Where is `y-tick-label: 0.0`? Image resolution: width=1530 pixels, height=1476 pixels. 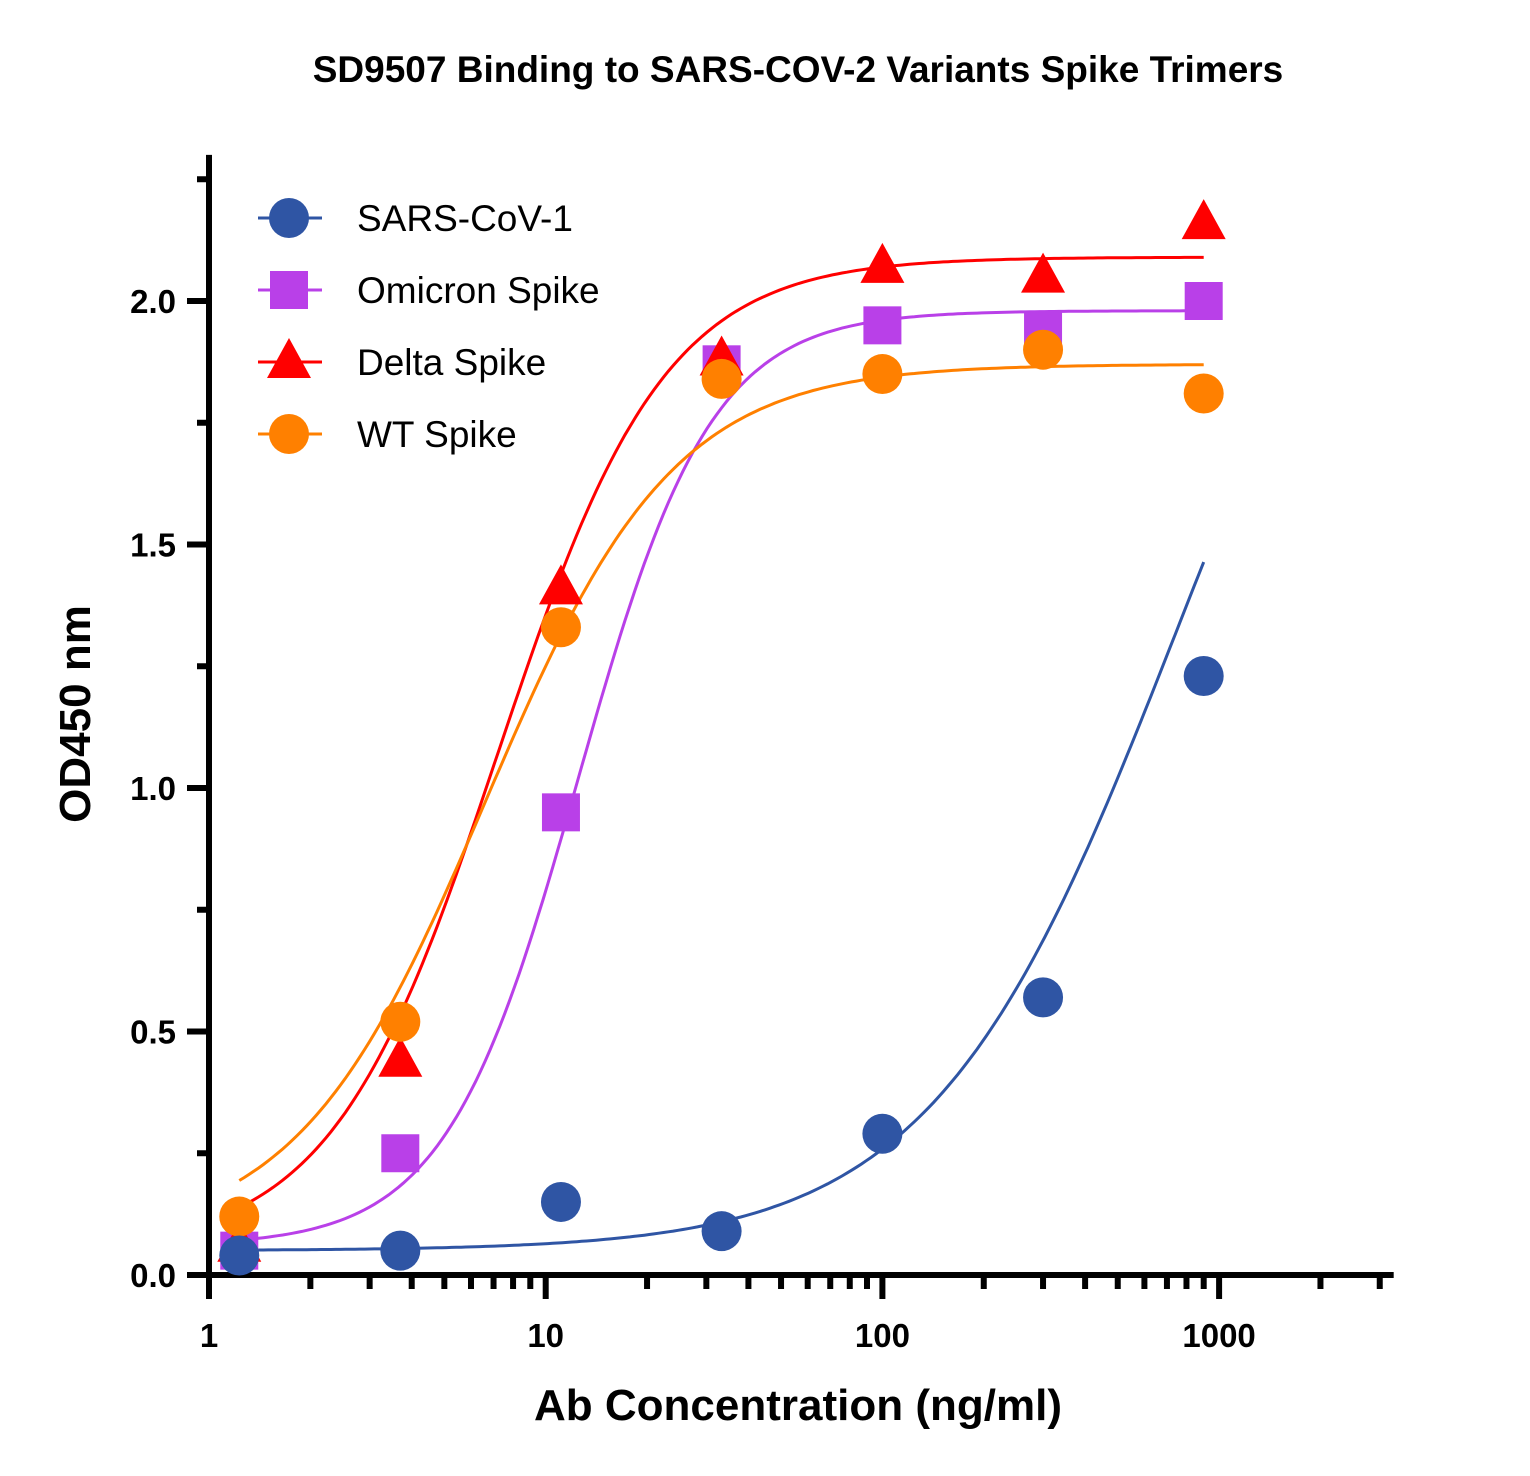 y-tick-label: 0.0 is located at coordinates (153, 1275).